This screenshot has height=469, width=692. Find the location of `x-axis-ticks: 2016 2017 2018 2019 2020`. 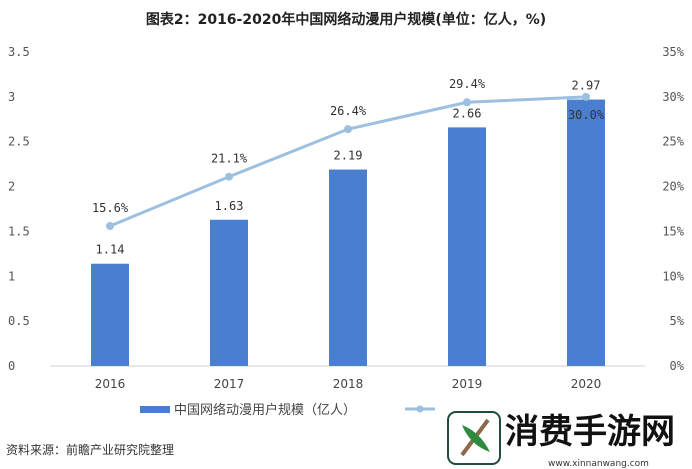

x-axis-ticks: 2016 2017 2018 2019 2020 is located at coordinates (348, 384).